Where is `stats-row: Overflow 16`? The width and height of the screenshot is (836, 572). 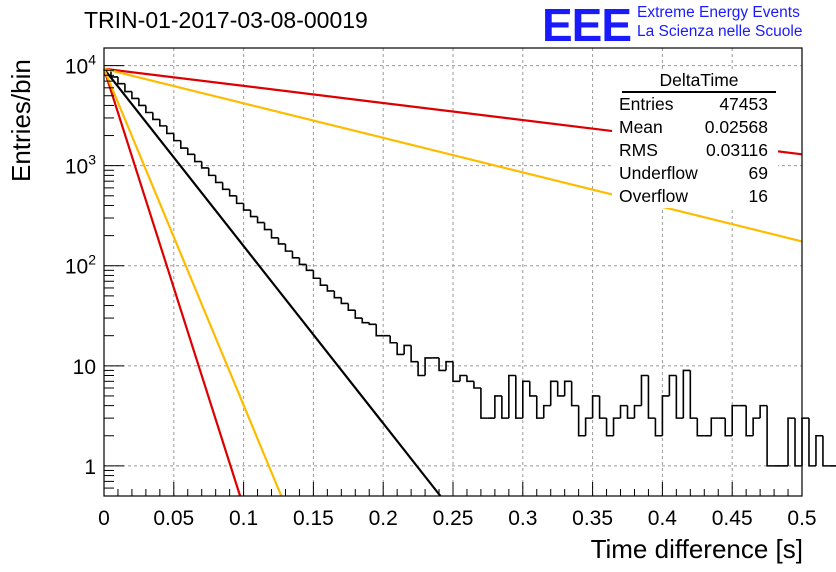
stats-row: Overflow 16 is located at coordinates (695, 196).